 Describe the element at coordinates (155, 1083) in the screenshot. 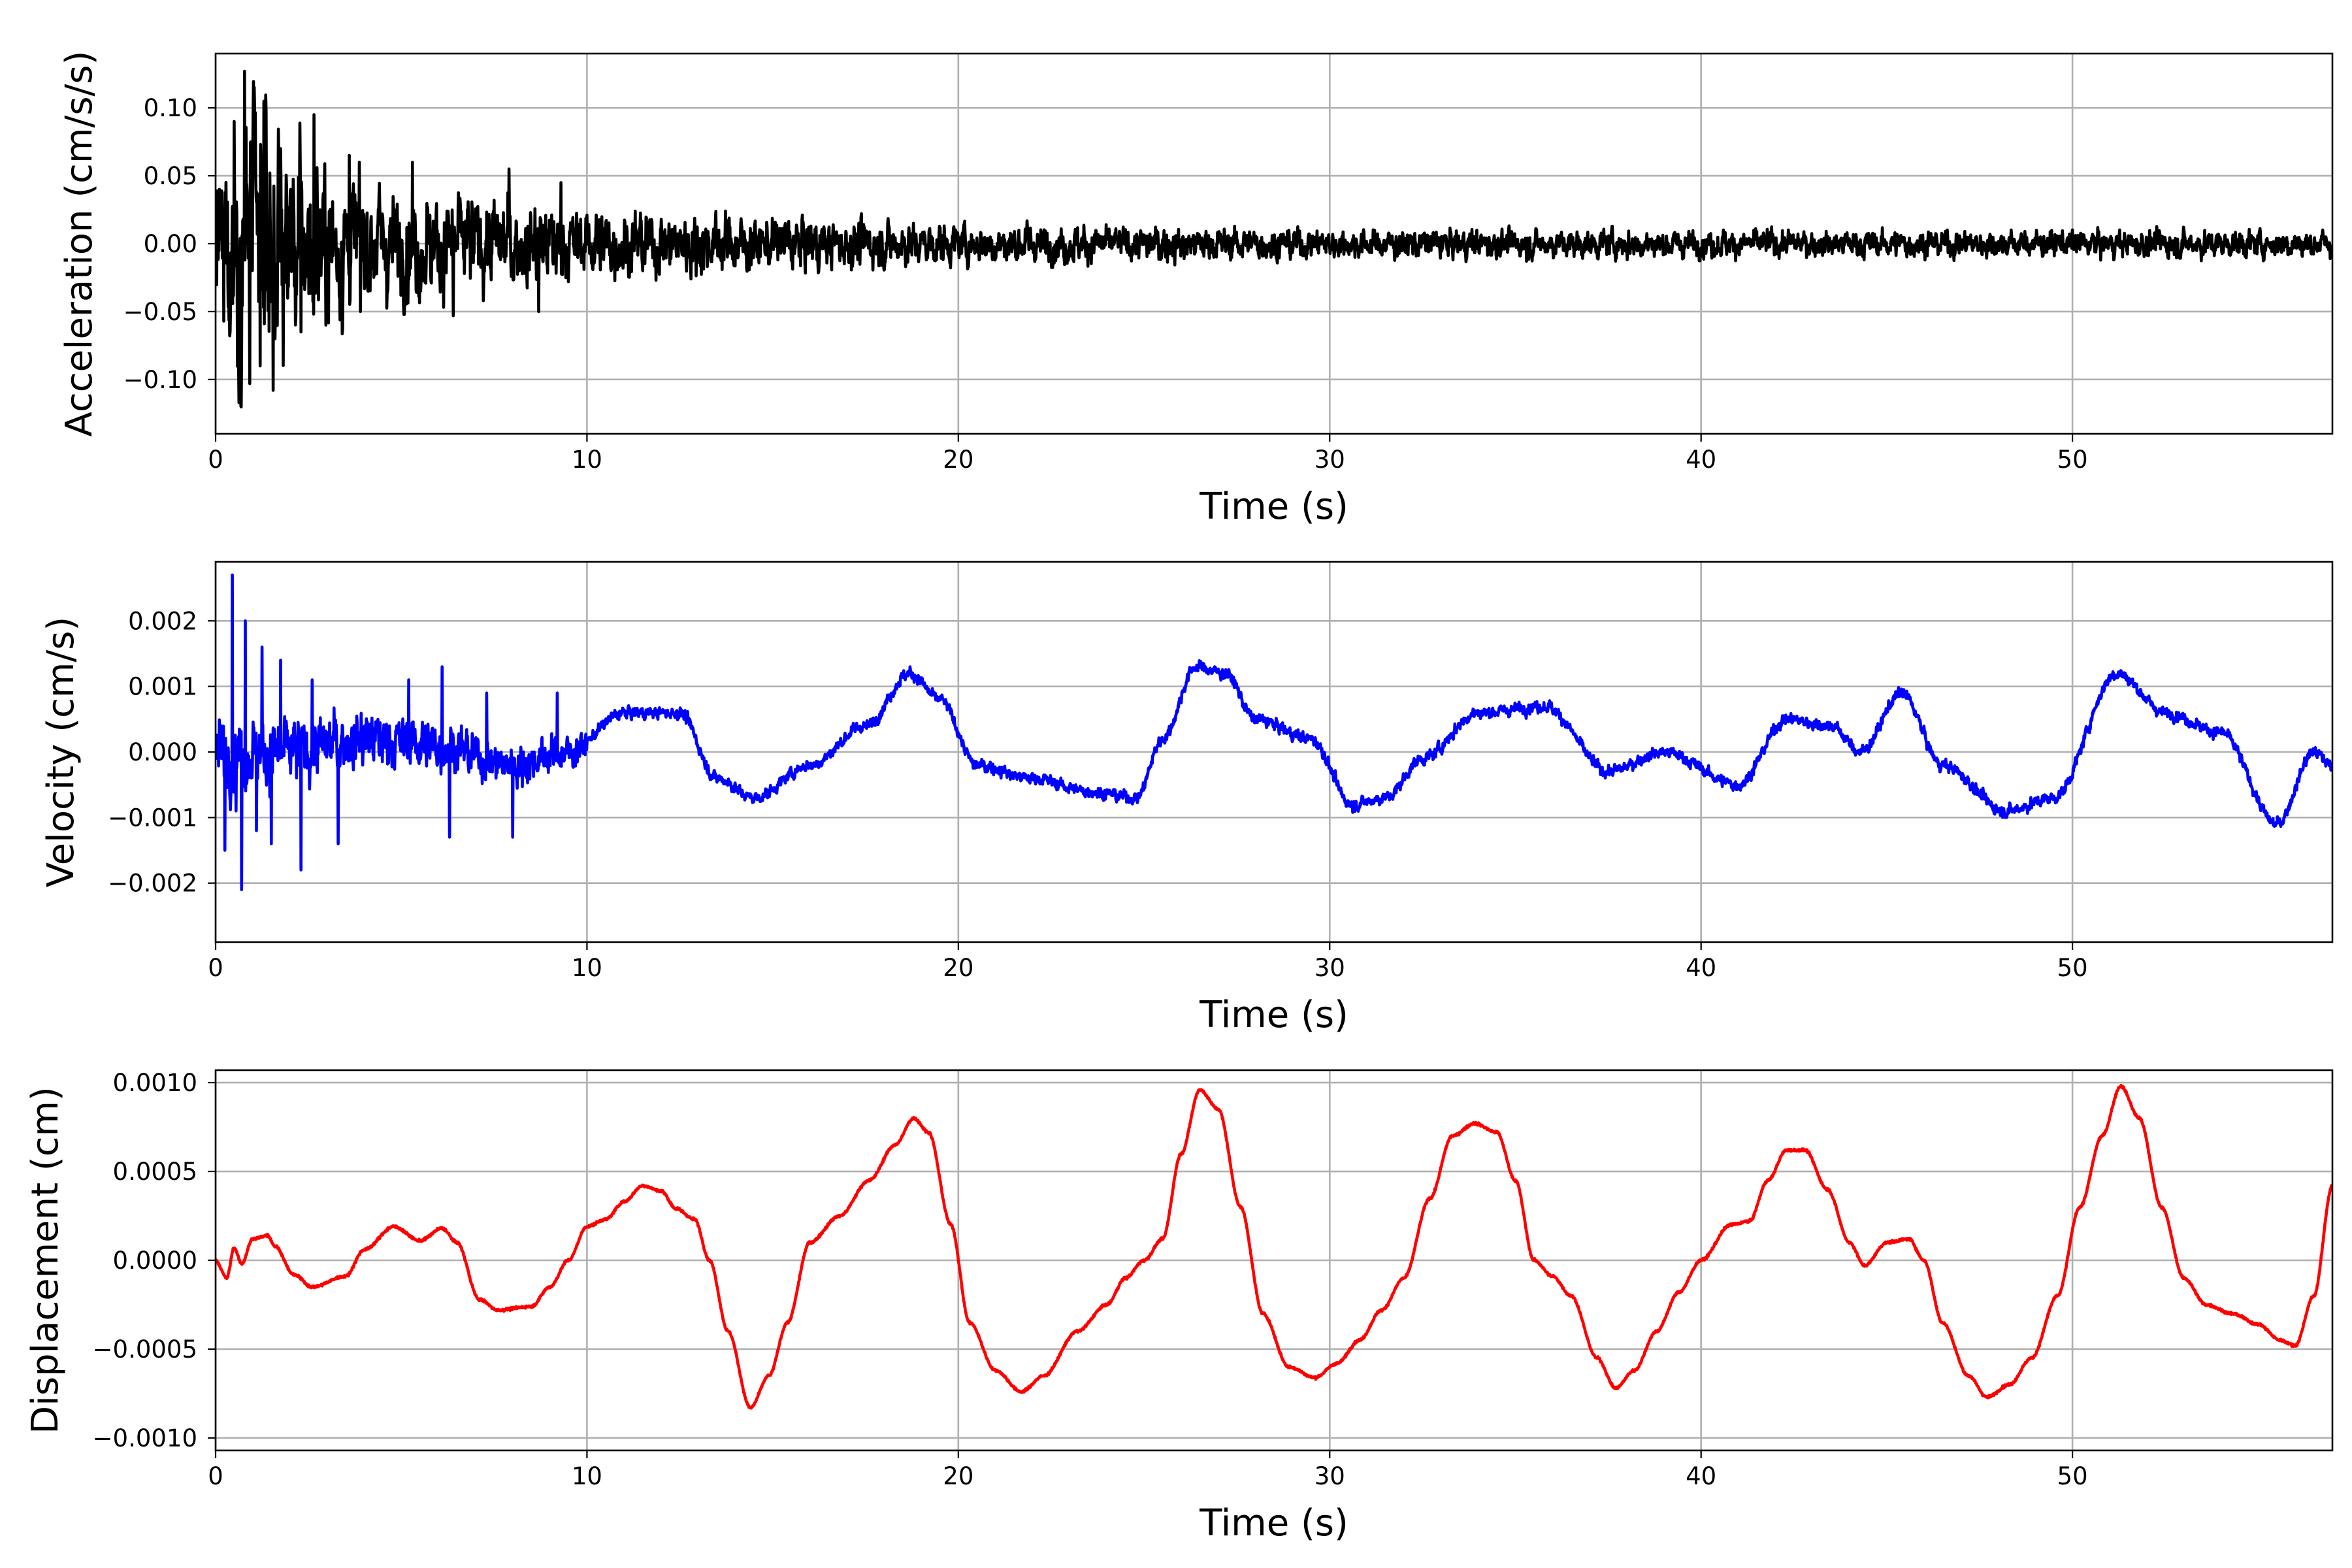

I see `y-tick-label: 0.0010` at that location.